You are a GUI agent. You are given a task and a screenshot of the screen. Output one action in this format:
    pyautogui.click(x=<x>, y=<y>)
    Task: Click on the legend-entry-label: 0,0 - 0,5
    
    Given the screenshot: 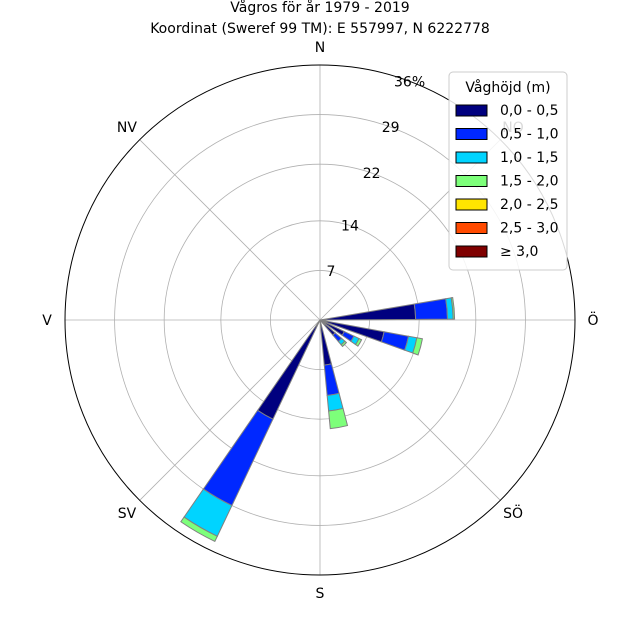 What is the action you would take?
    pyautogui.click(x=529, y=111)
    